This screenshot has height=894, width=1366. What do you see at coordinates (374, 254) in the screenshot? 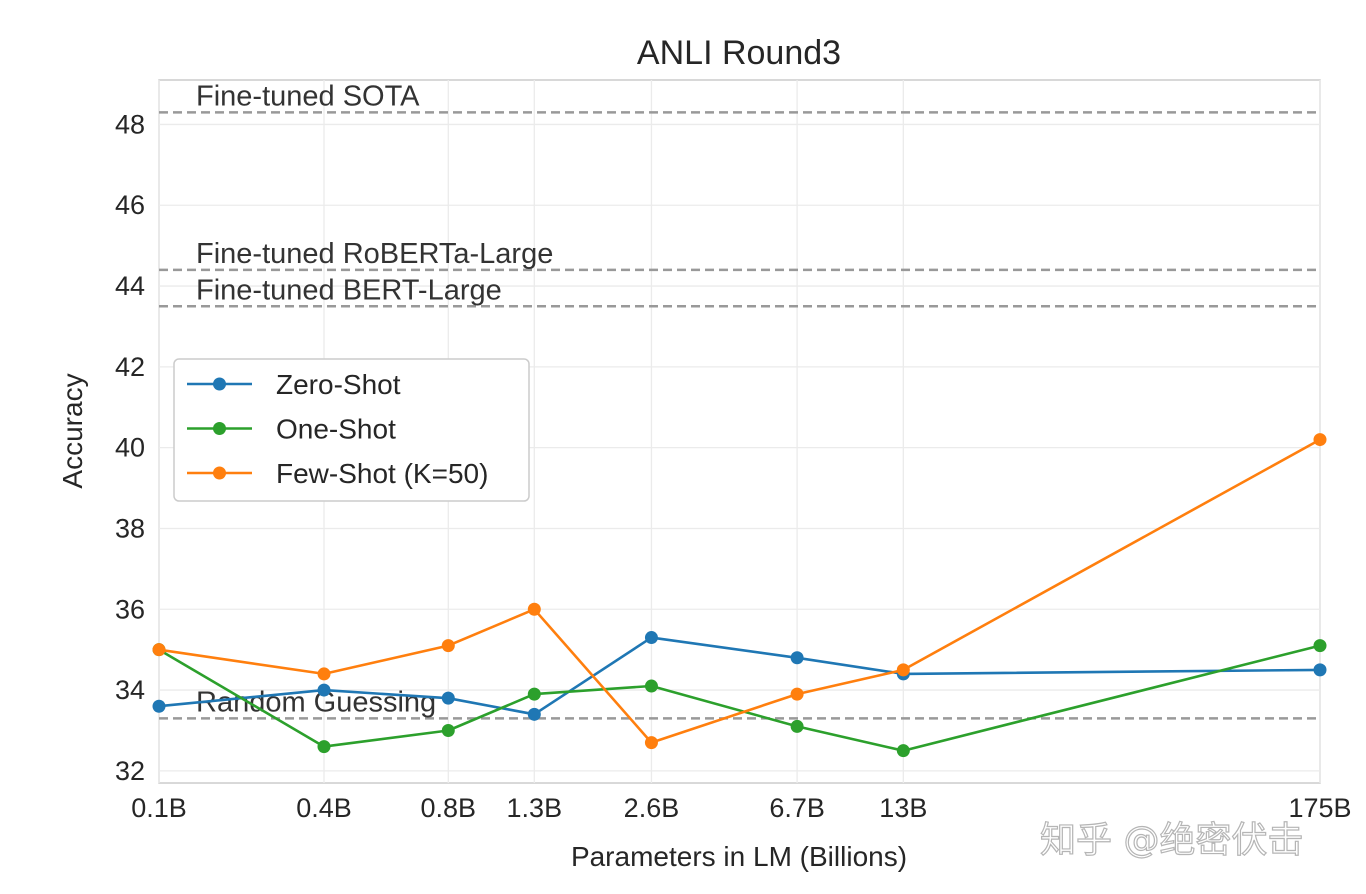
I see `reference-line-label: Fine-tuned RoBERTa-Large` at bounding box center [374, 254].